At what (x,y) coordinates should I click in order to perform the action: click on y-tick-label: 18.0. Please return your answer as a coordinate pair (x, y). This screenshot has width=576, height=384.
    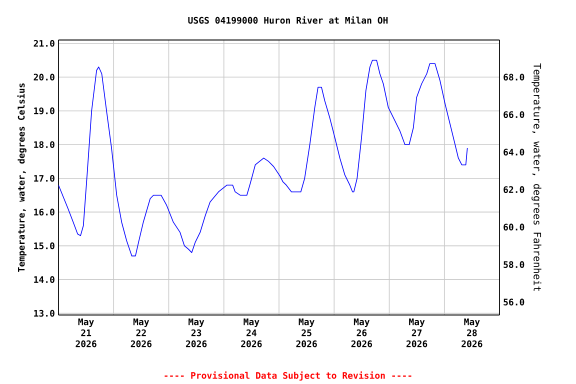
    Looking at the image, I should click on (44, 144).